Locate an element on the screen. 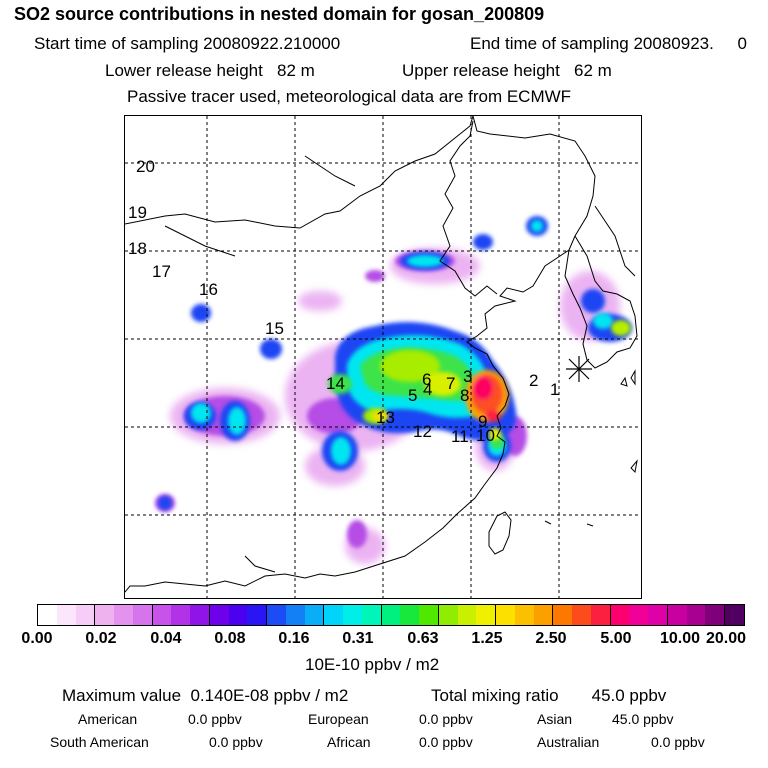  colorbar-tick: 0.02 is located at coordinates (101, 638).